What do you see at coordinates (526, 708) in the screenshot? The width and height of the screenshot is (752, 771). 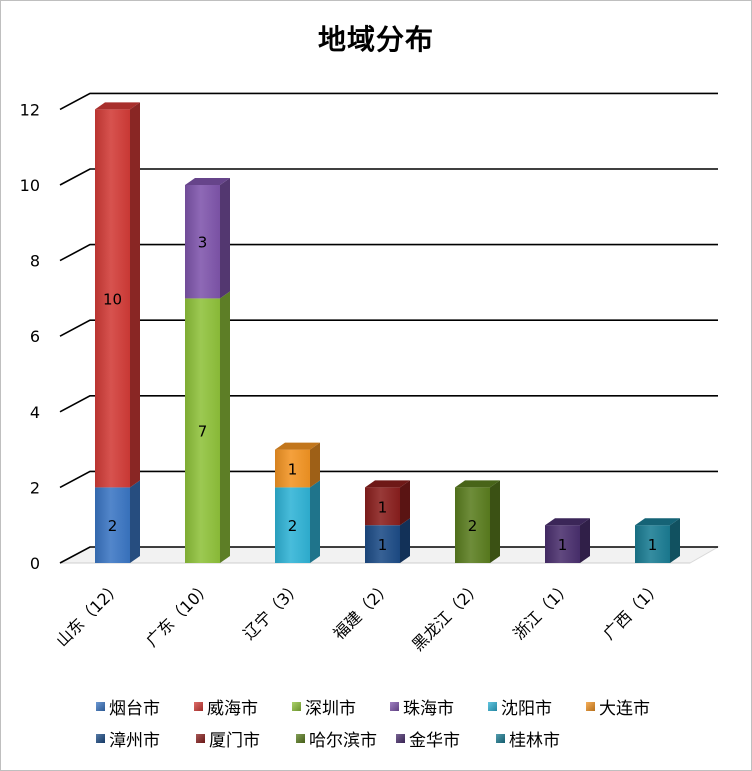 I see `legend-label: 沈阳市` at bounding box center [526, 708].